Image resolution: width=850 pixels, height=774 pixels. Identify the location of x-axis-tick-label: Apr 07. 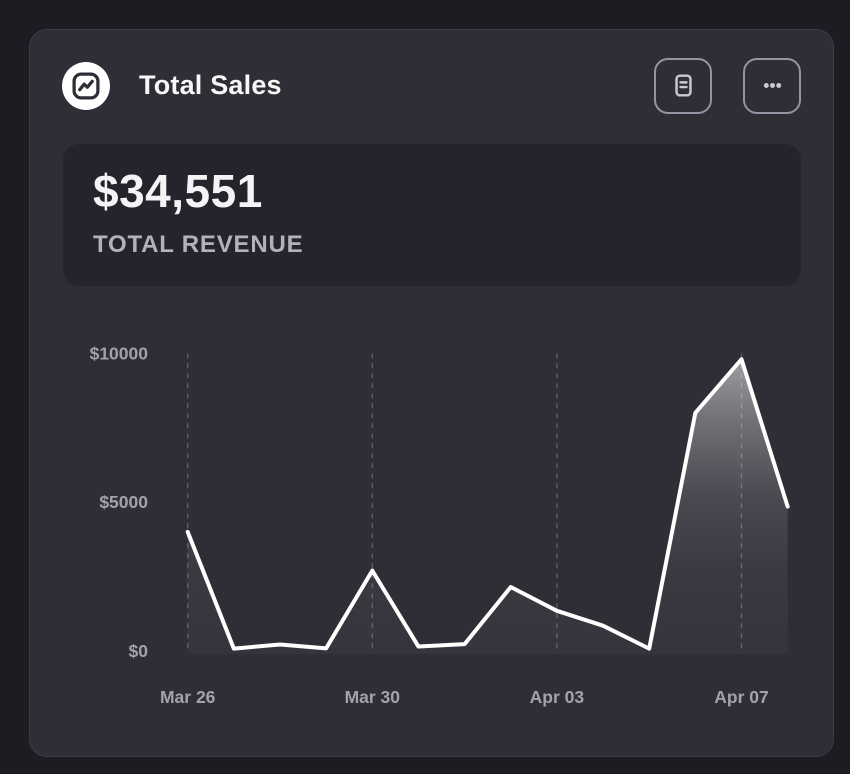
(741, 697).